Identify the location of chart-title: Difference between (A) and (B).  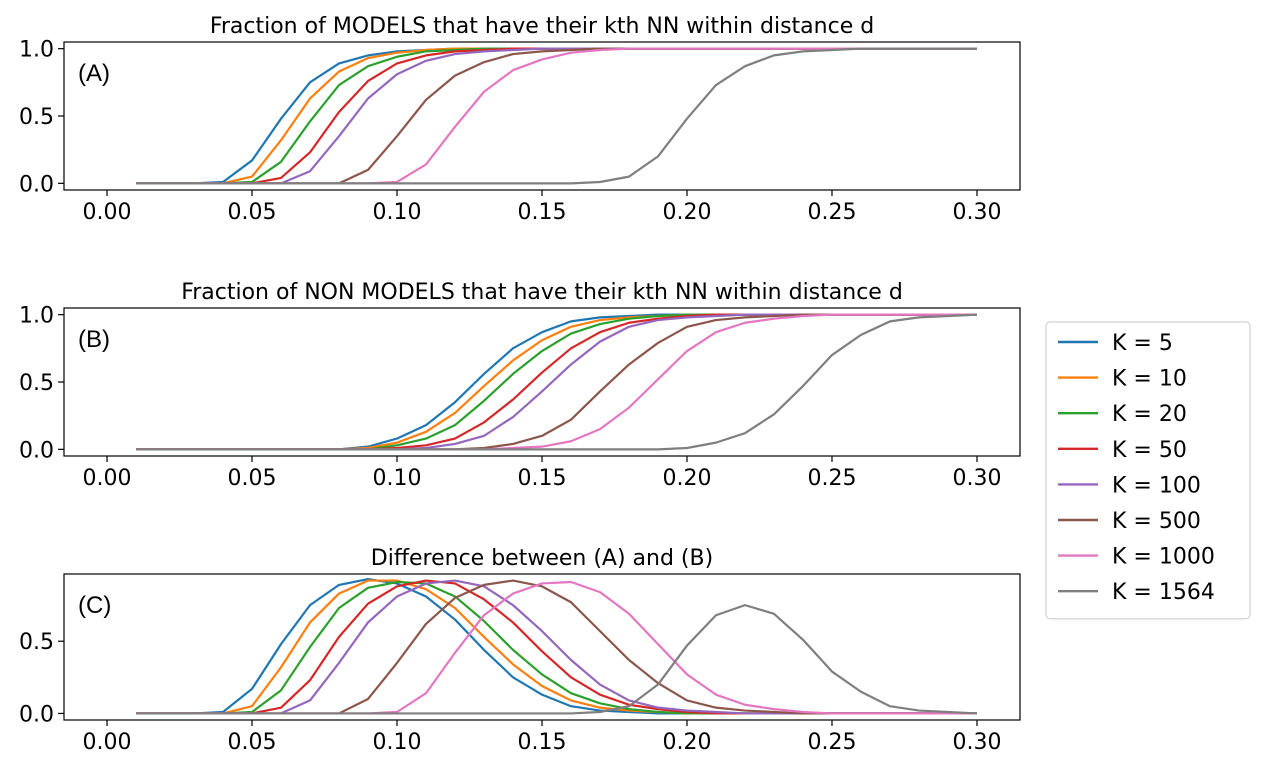
(542, 558).